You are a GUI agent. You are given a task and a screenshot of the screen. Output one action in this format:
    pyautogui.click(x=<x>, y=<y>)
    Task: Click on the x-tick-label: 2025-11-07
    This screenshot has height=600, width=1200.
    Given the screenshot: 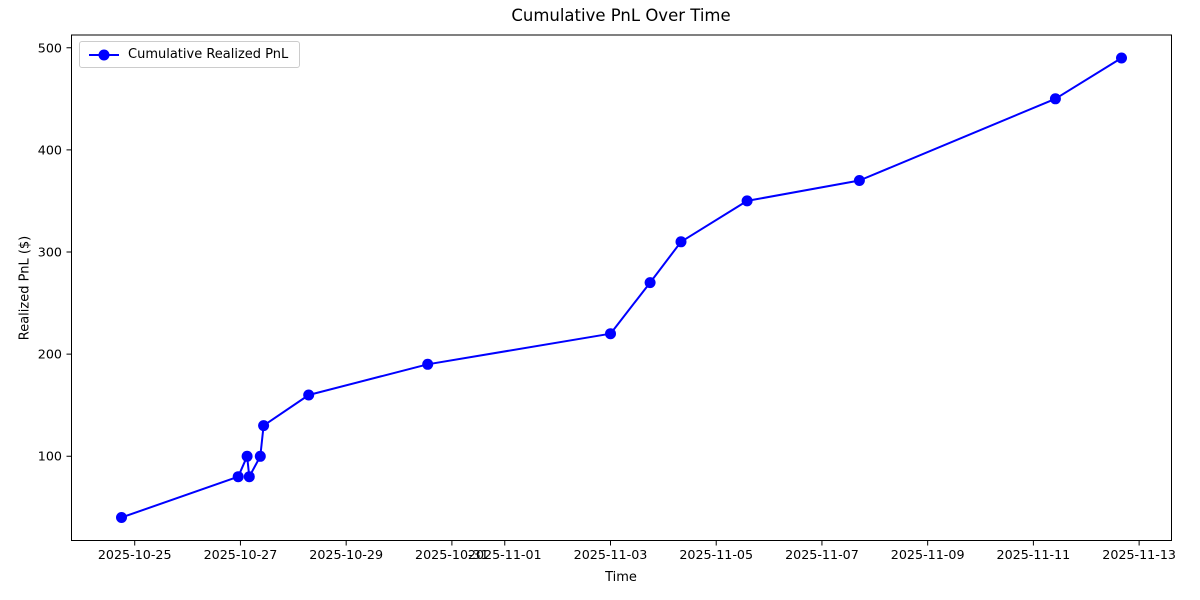 What is the action you would take?
    pyautogui.click(x=822, y=554)
    